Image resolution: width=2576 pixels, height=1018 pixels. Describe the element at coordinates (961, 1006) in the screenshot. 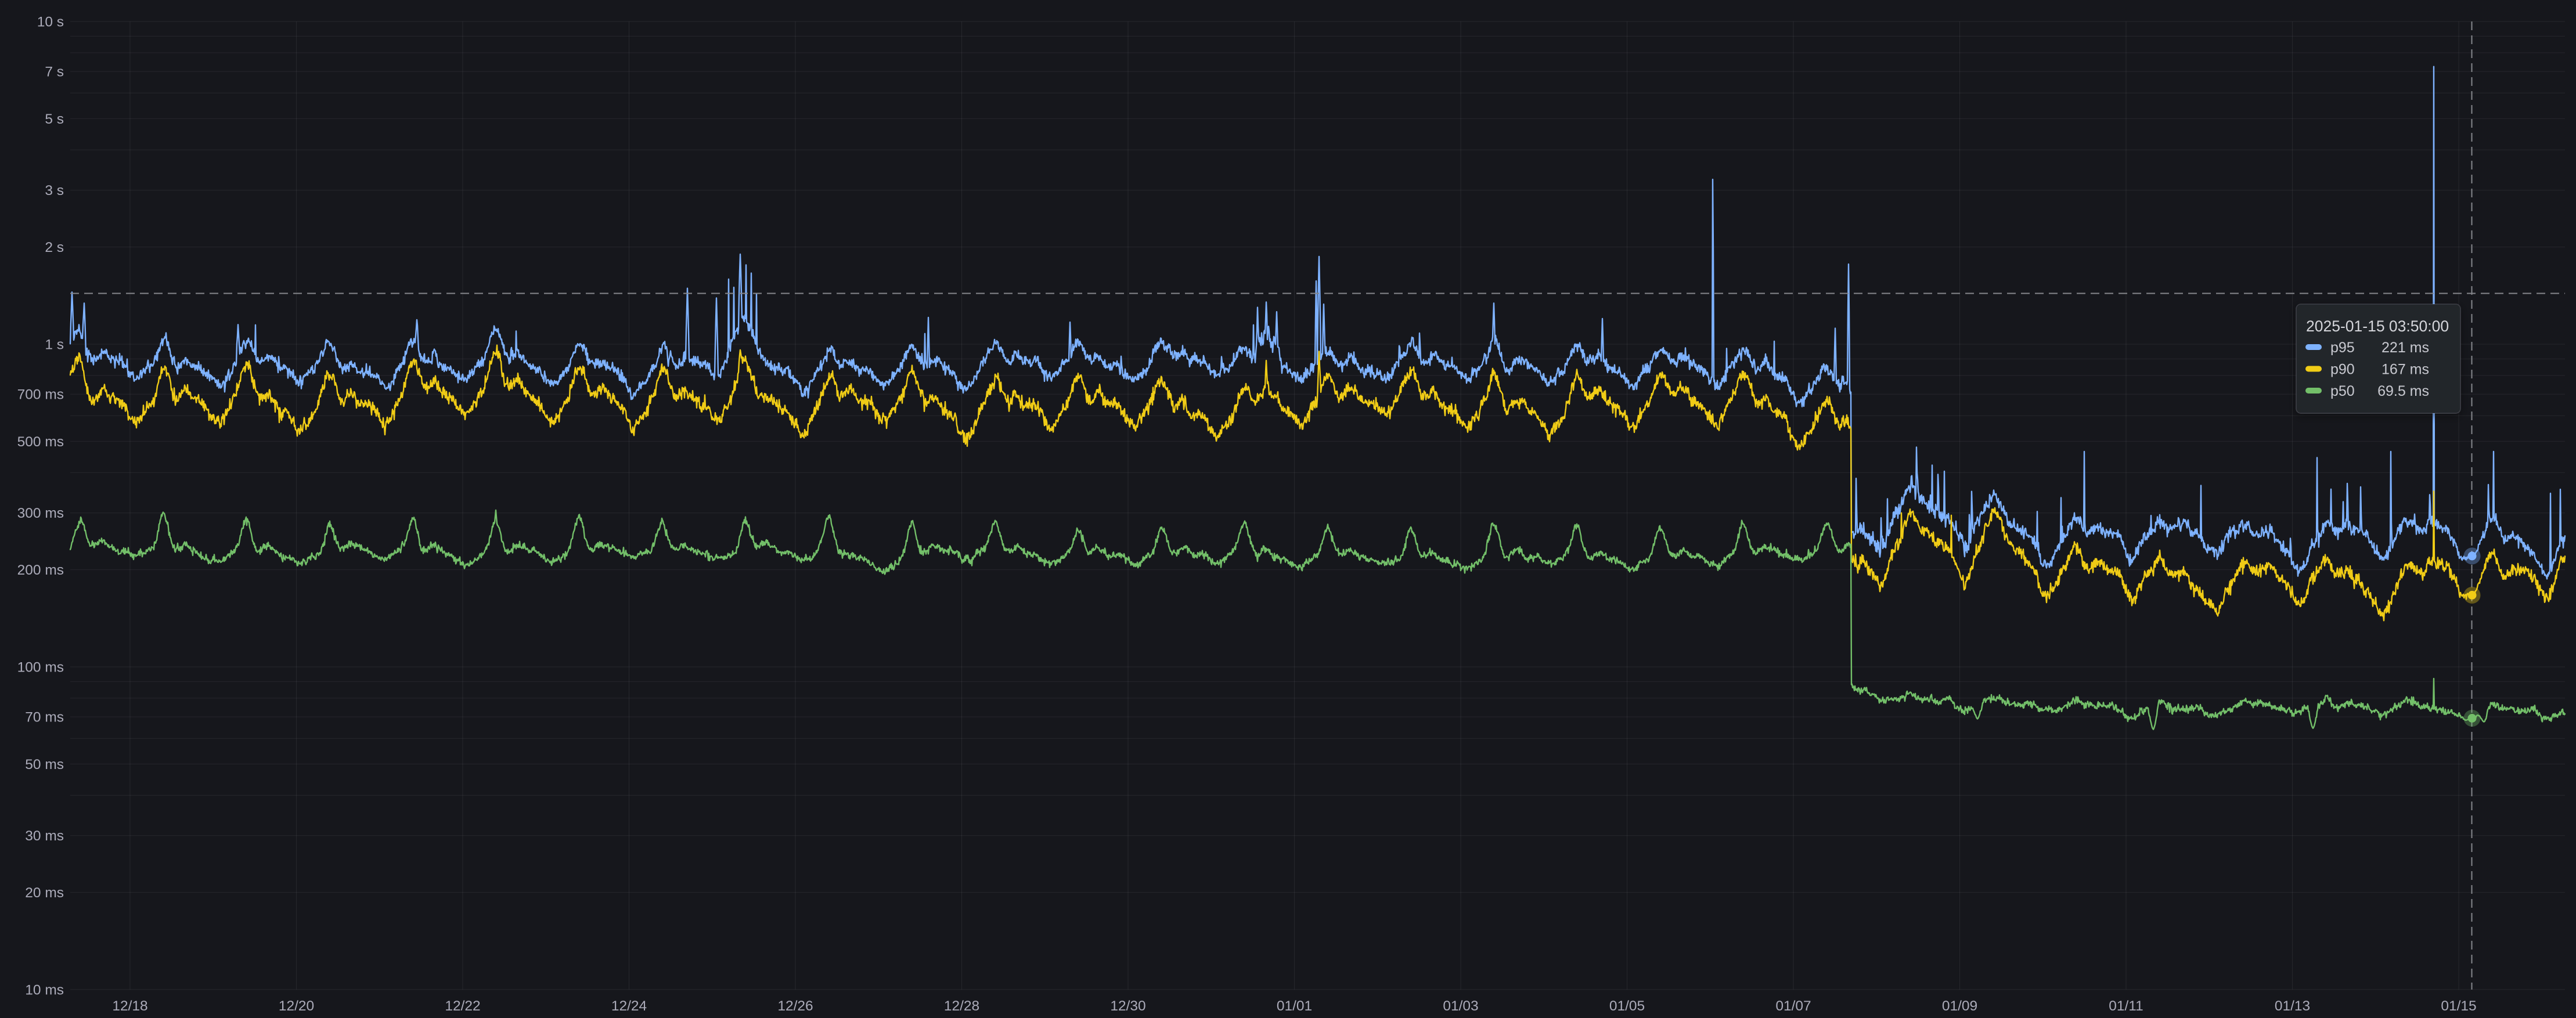

I see `svg-text: 12/28` at that location.